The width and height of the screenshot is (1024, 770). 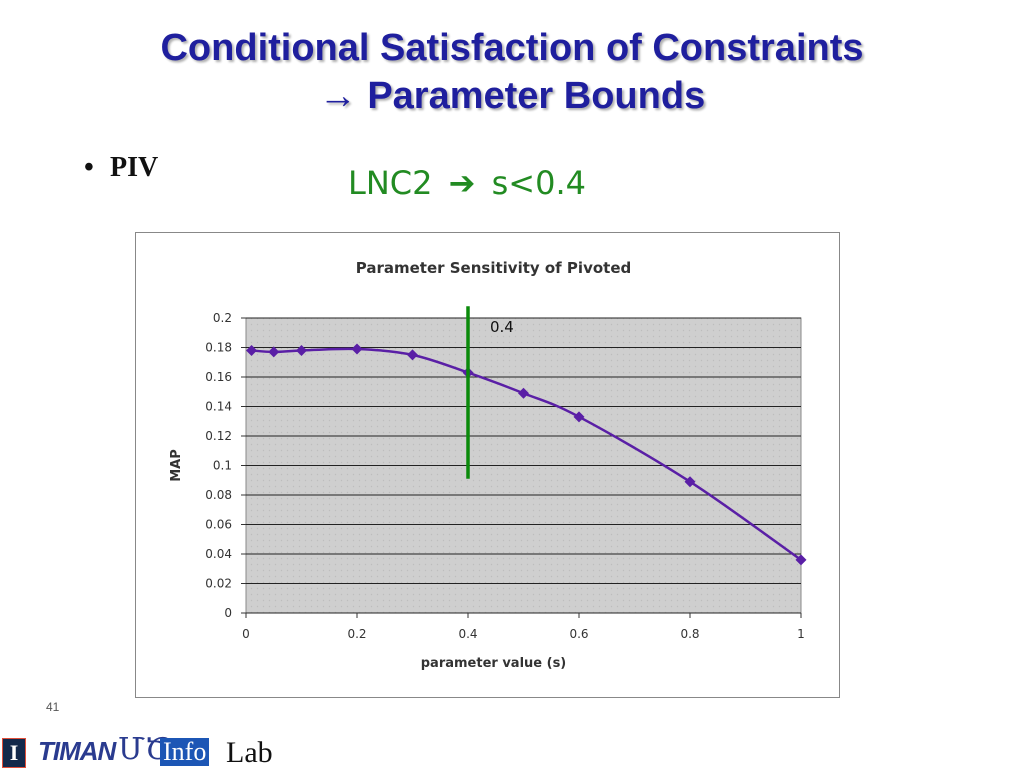 What do you see at coordinates (578, 634) in the screenshot?
I see `x-tick-label: 0.6` at bounding box center [578, 634].